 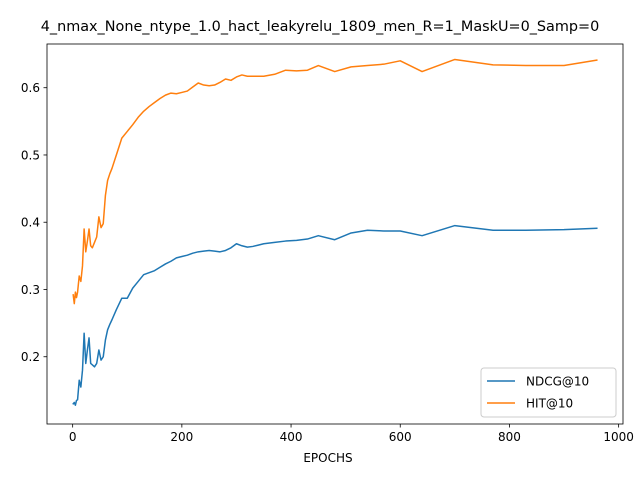 I want to click on y-tick-label: 0.5, so click(x=30, y=155).